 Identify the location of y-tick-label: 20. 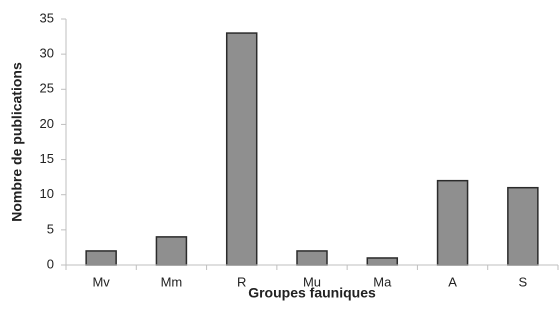
(47, 123).